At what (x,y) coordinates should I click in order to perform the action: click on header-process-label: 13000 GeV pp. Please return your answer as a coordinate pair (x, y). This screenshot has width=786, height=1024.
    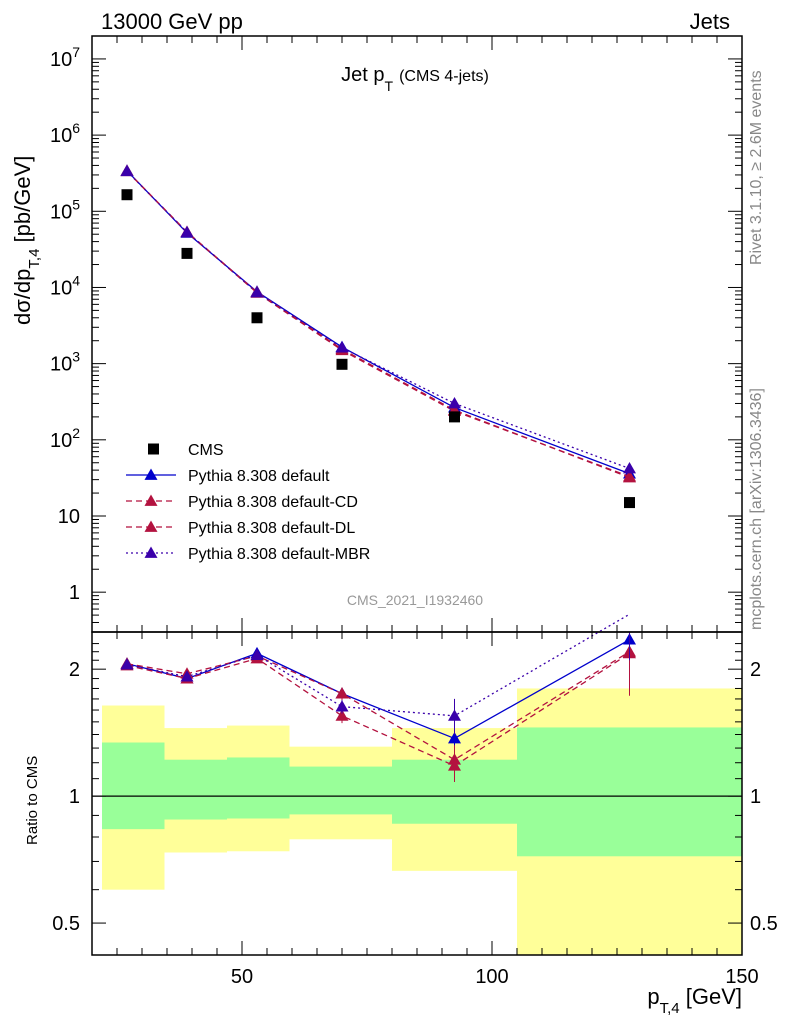
    Looking at the image, I should click on (172, 21).